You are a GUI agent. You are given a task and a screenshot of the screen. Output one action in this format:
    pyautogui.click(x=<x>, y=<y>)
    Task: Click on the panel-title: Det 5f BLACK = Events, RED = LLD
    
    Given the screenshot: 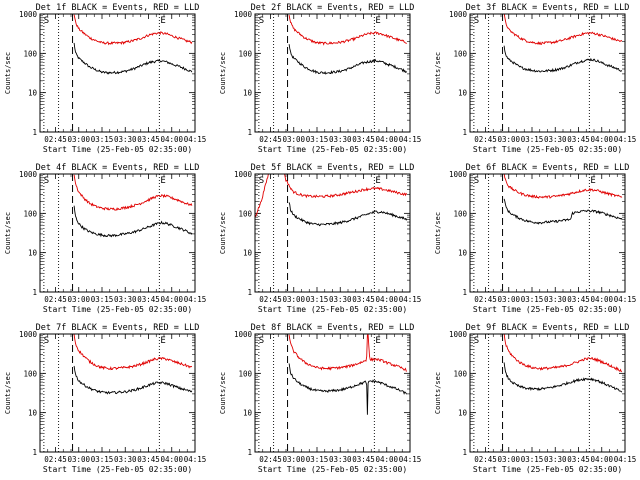 What is the action you would take?
    pyautogui.click(x=333, y=168)
    